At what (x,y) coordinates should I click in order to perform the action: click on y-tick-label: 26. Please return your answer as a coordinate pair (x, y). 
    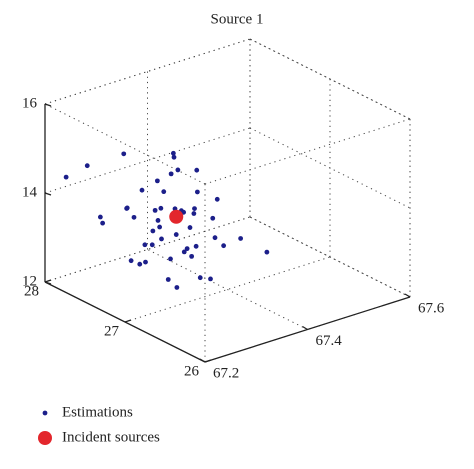
    Looking at the image, I should click on (192, 371).